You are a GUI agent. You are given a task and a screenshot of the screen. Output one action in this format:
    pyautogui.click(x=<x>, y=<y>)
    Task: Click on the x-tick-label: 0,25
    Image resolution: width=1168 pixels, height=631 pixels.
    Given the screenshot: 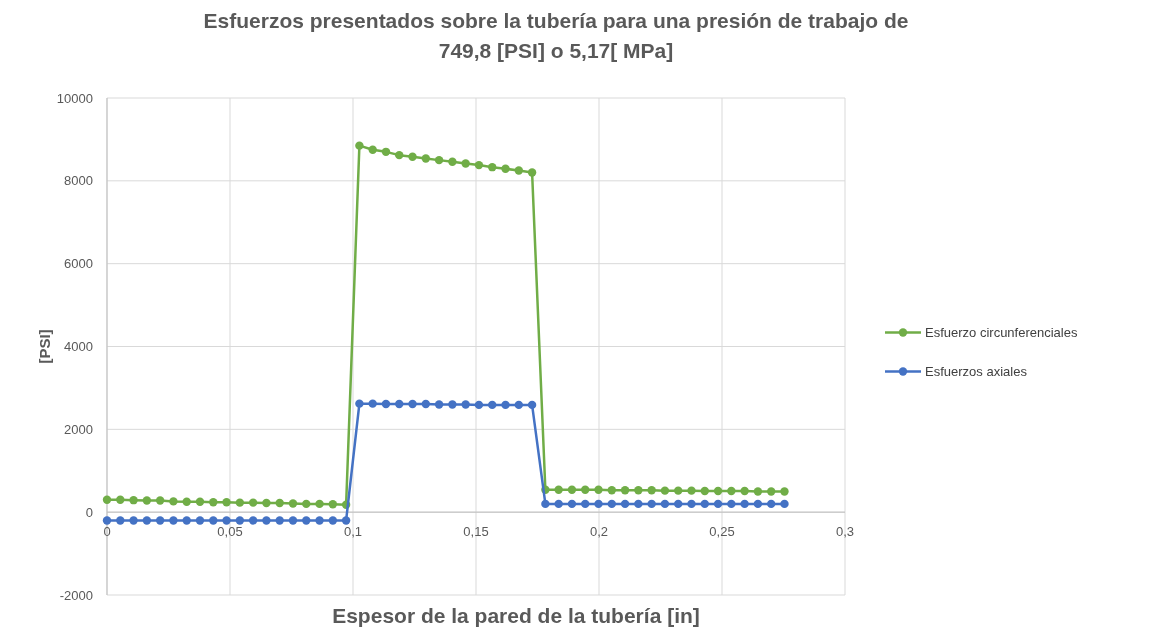 What is the action you would take?
    pyautogui.click(x=722, y=532)
    